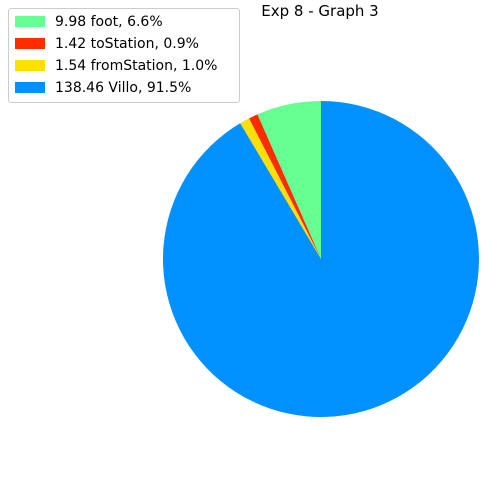  I want to click on legend-swatch-foot, so click(30, 21).